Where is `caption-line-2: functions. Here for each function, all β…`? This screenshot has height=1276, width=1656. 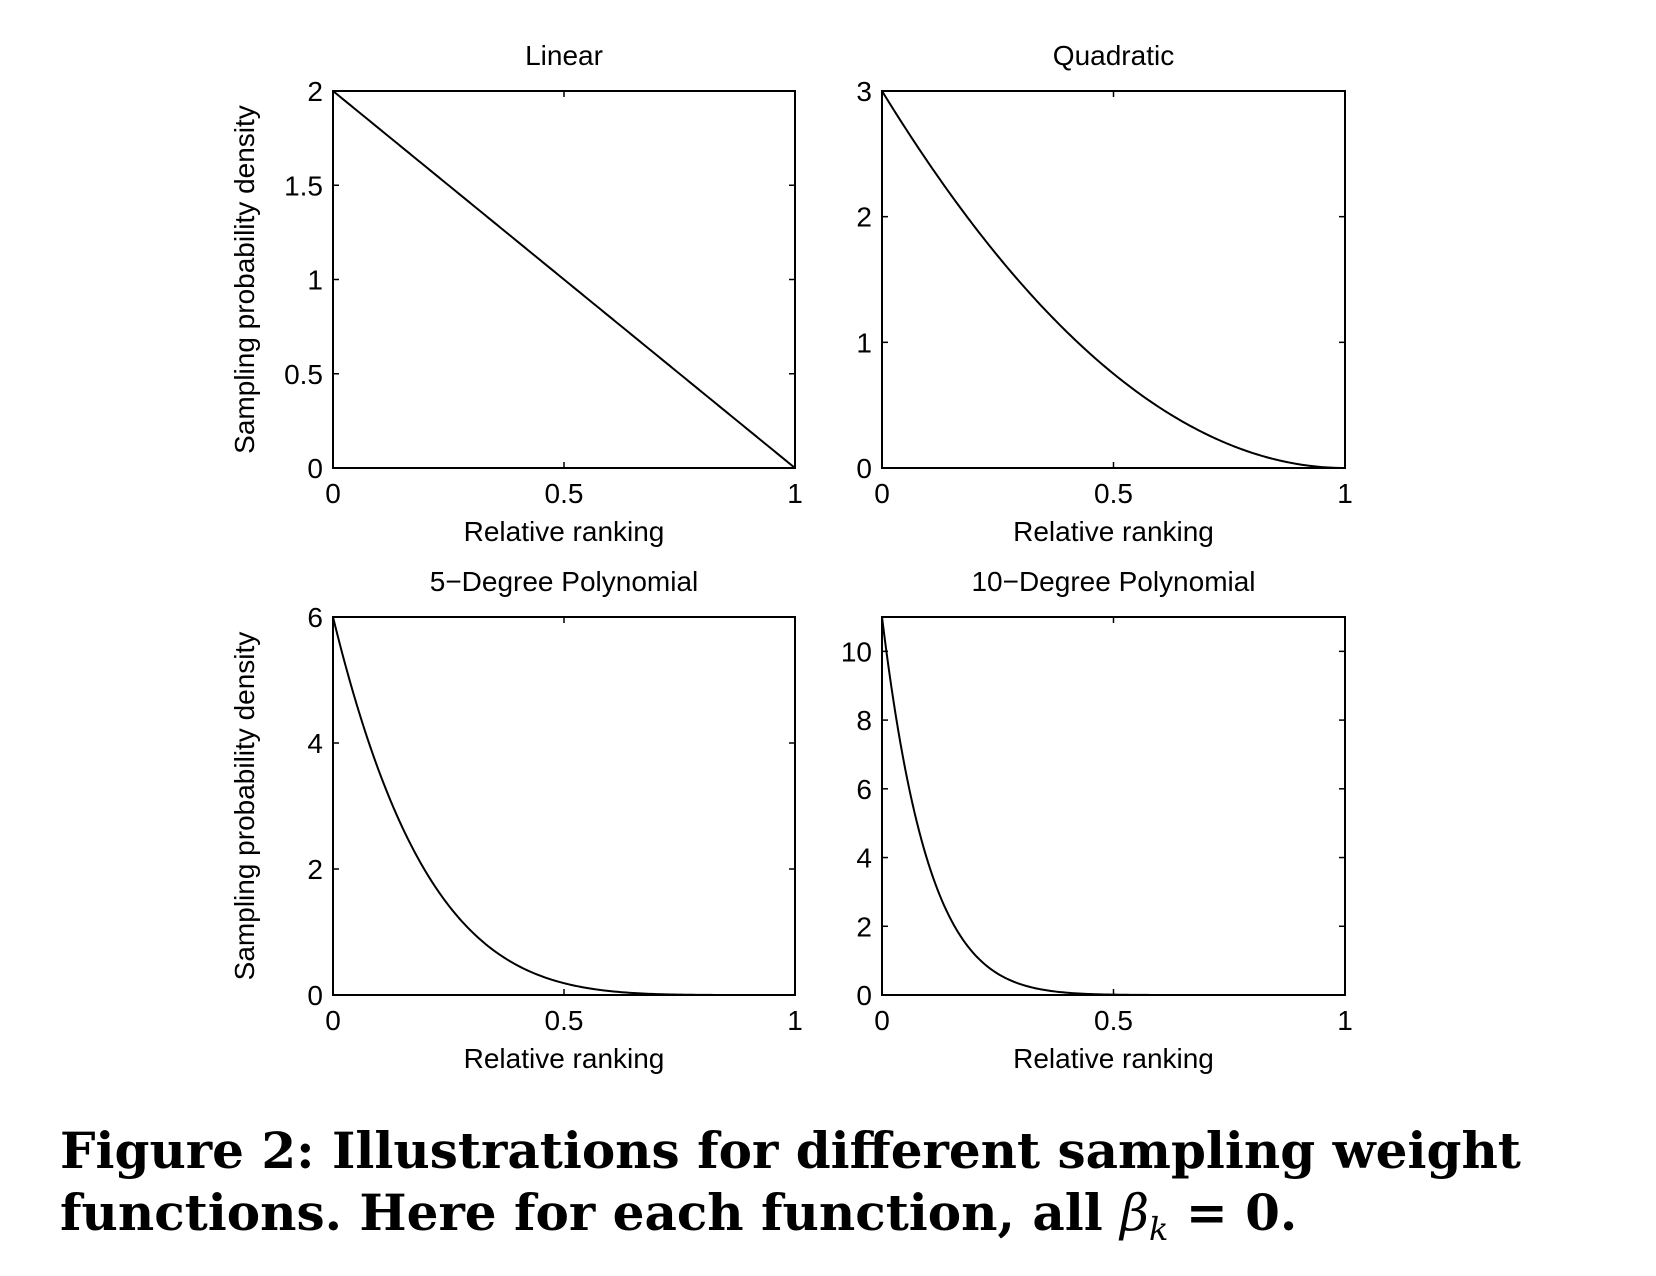
caption-line-2: functions. Here for each function, all β… is located at coordinates (850, 1221).